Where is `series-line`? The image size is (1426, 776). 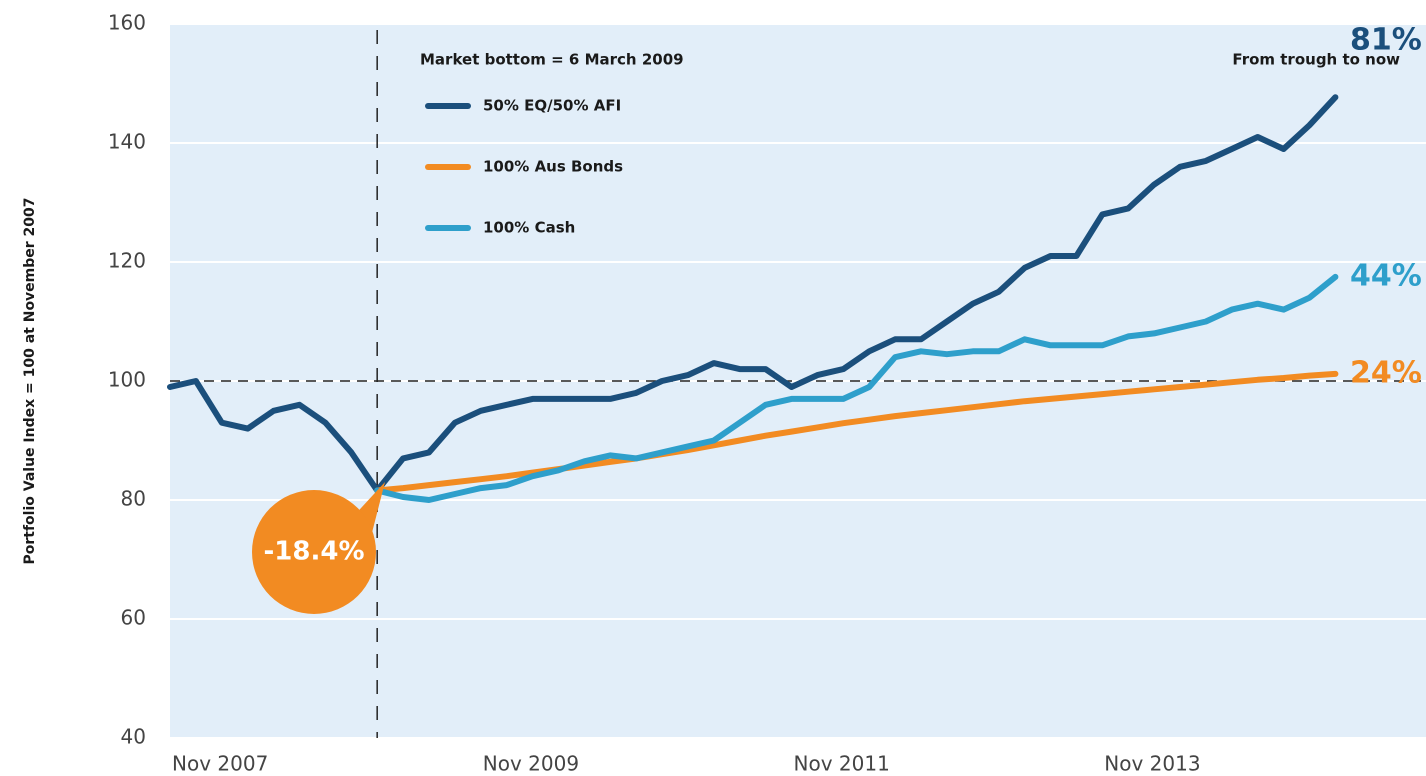
series-line is located at coordinates (856, 432).